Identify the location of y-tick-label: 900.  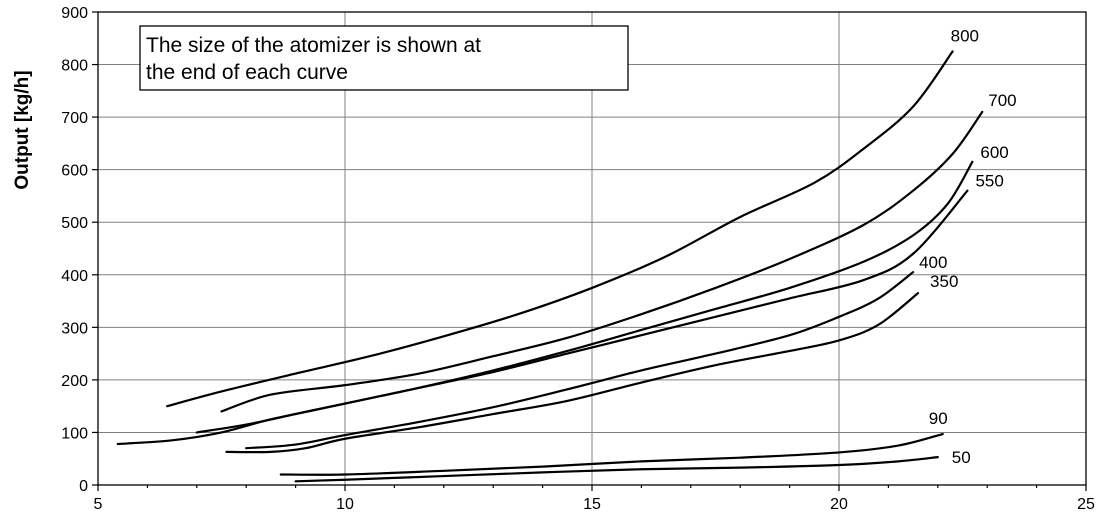
(74, 13).